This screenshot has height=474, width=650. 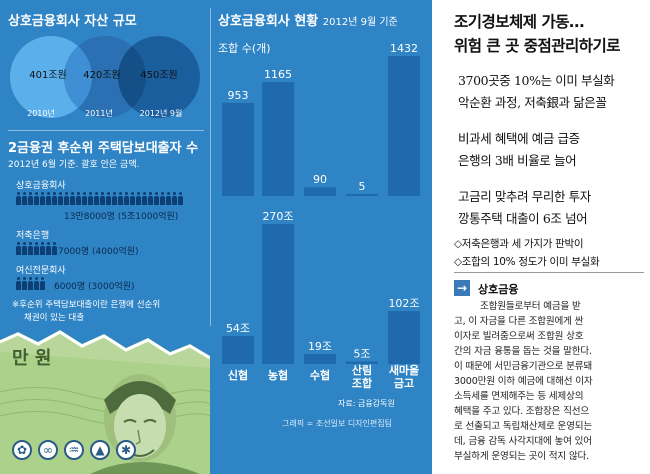 What do you see at coordinates (238, 328) in the screenshot?
I see `bar-label-1-0: 54조` at bounding box center [238, 328].